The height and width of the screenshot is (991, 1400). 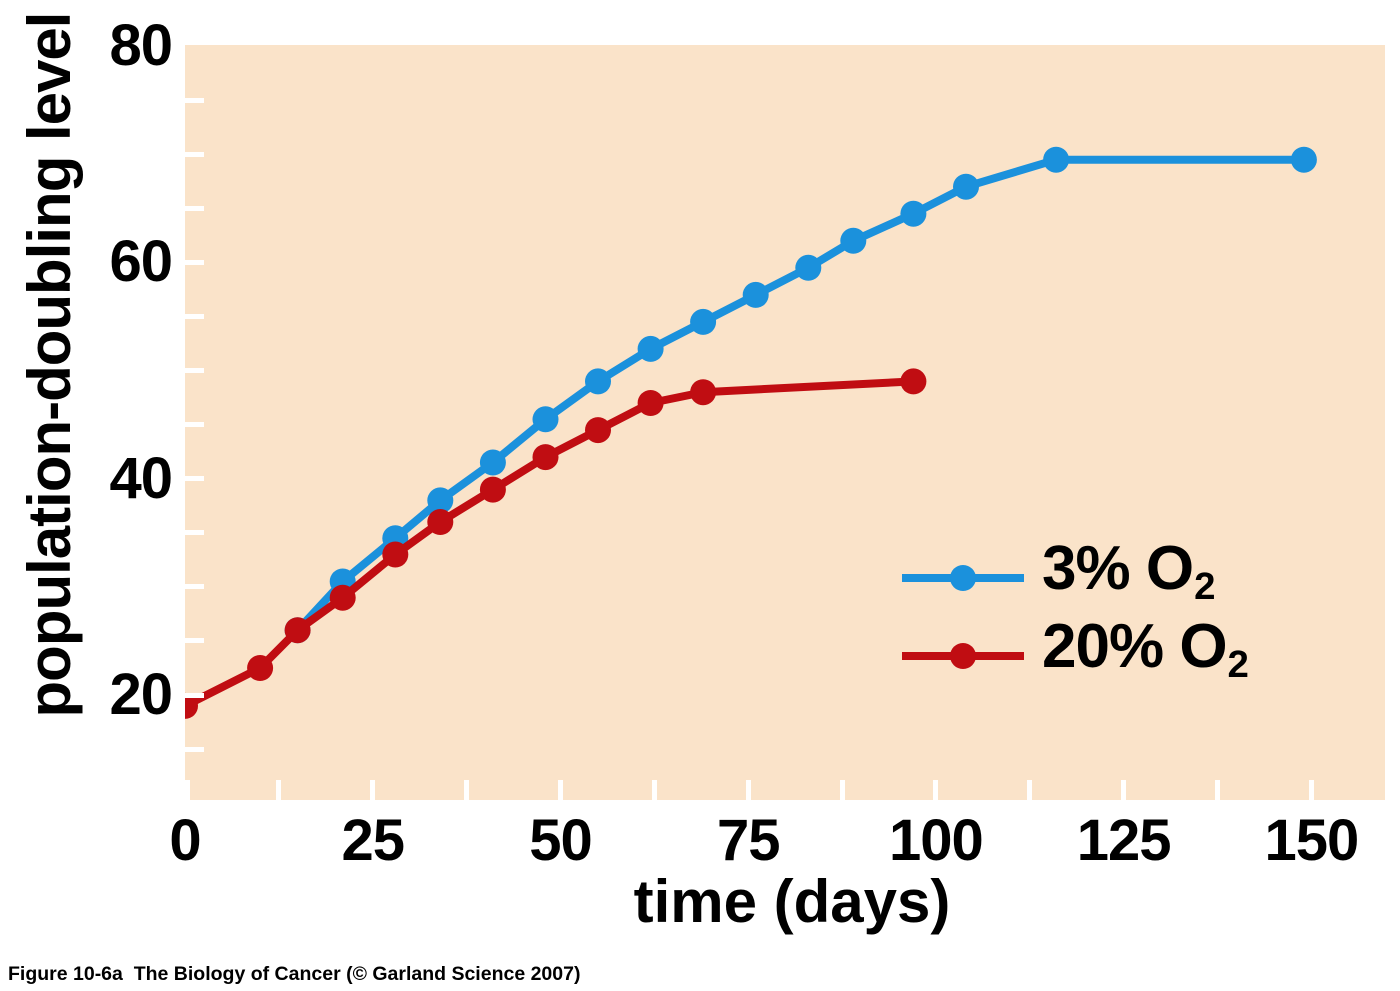 I want to click on legend-row: 20% O2, so click(x=1075, y=652).